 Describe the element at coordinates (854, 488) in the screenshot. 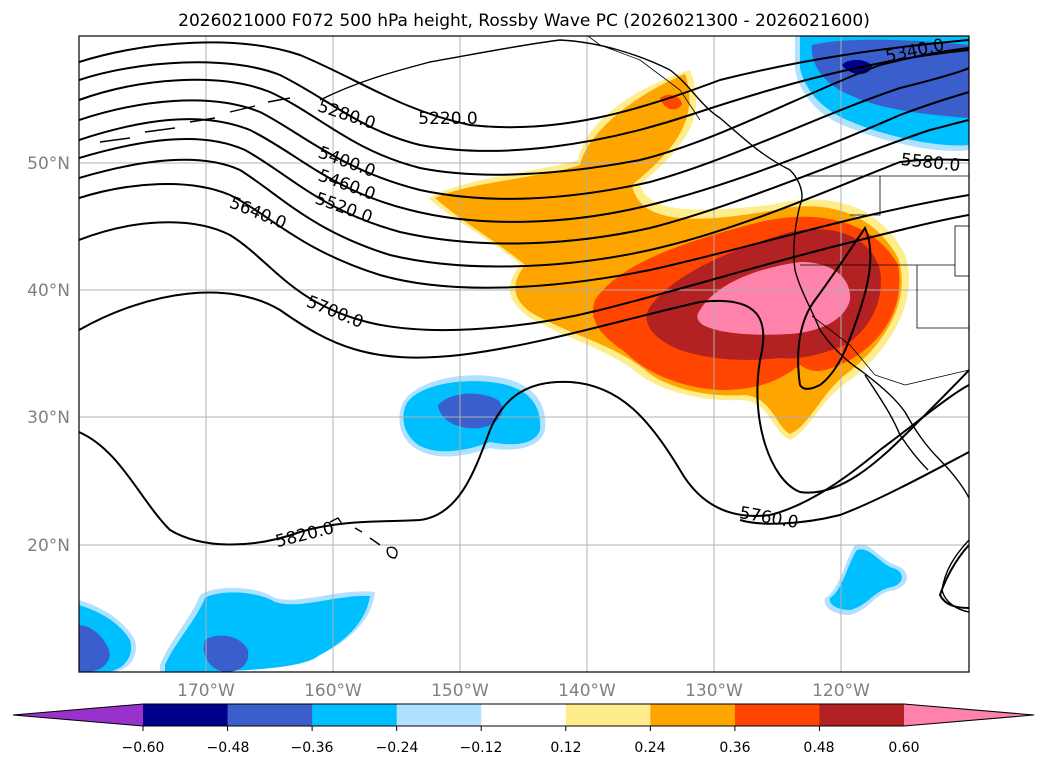

I see `contour-se-tail` at that location.